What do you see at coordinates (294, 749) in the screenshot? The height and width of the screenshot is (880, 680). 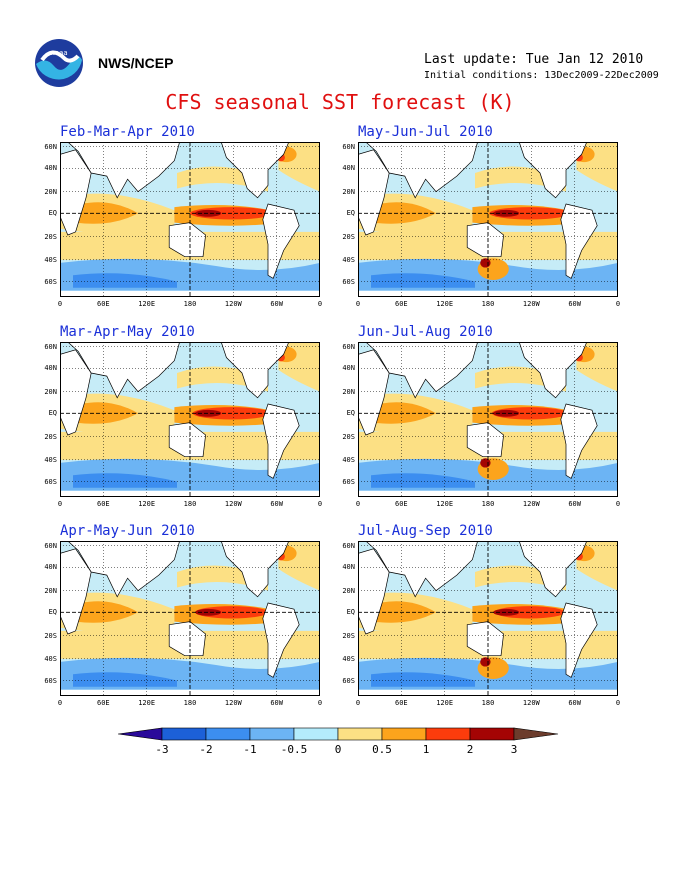 I see `colorbar-tick-label: -0.5` at bounding box center [294, 749].